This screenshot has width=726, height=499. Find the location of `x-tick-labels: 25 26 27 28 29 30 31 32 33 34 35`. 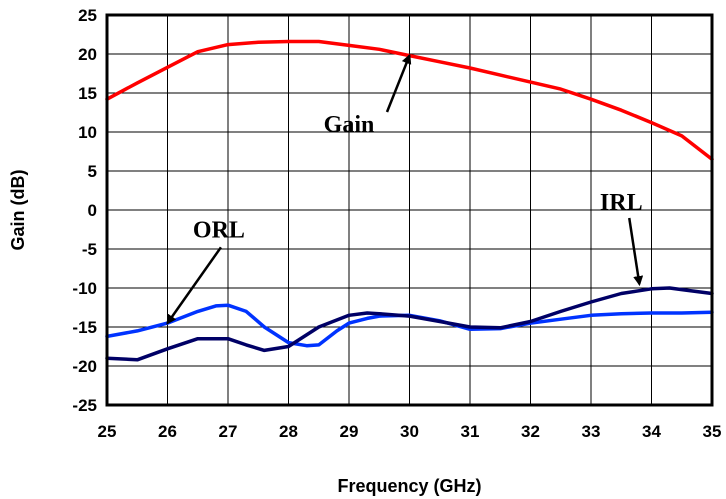

x-tick-labels: 25 26 27 28 29 30 31 32 33 34 35 is located at coordinates (410, 431).